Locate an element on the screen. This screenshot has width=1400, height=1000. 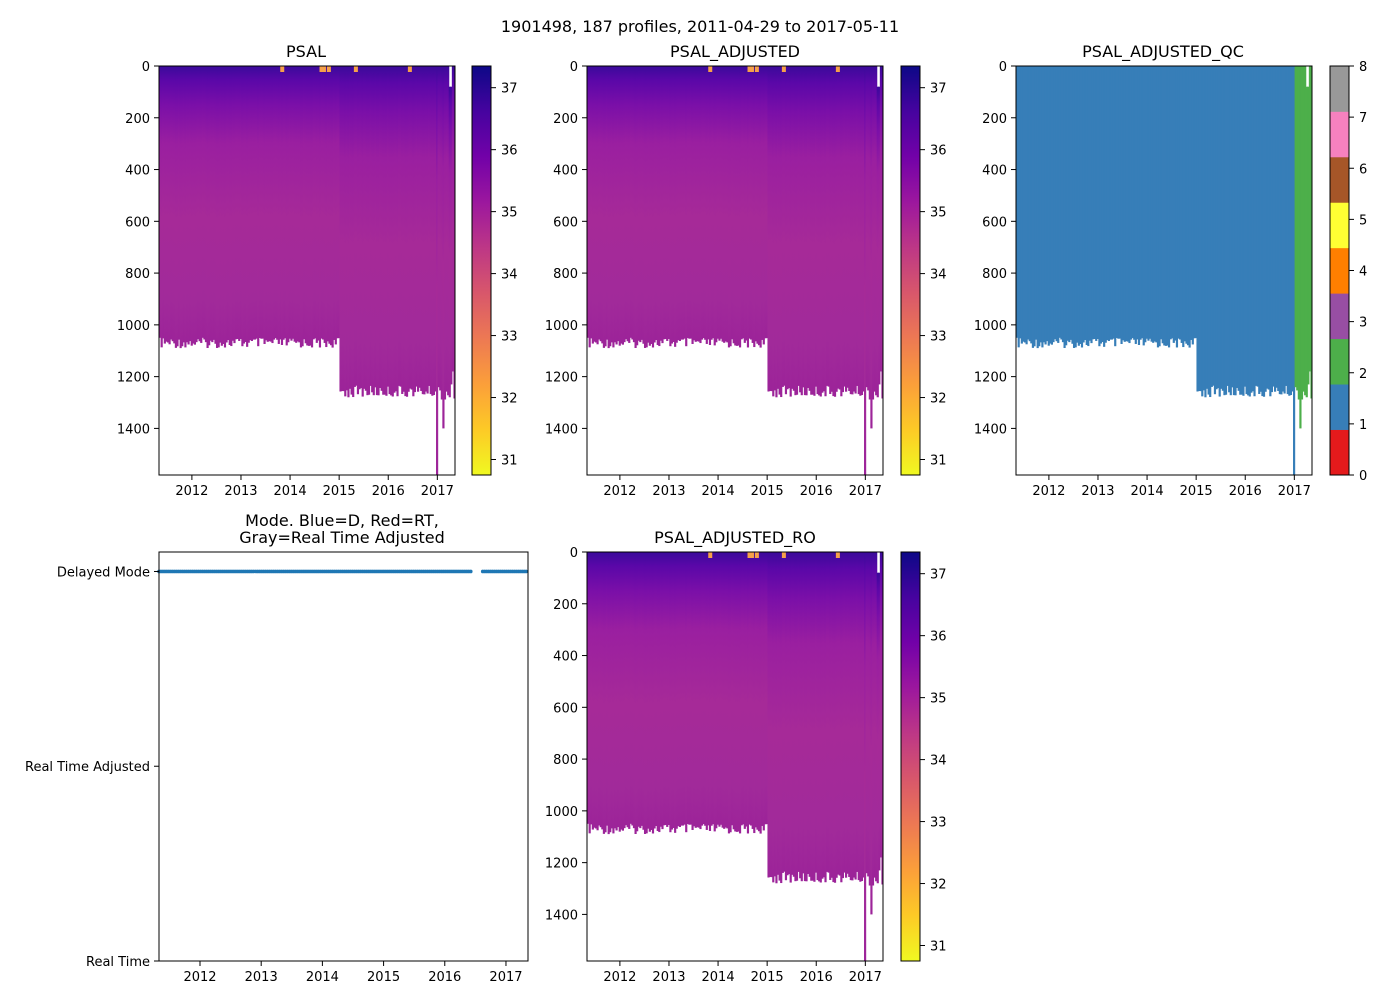
colorbar-tick-label: 31 is located at coordinates (938, 947).